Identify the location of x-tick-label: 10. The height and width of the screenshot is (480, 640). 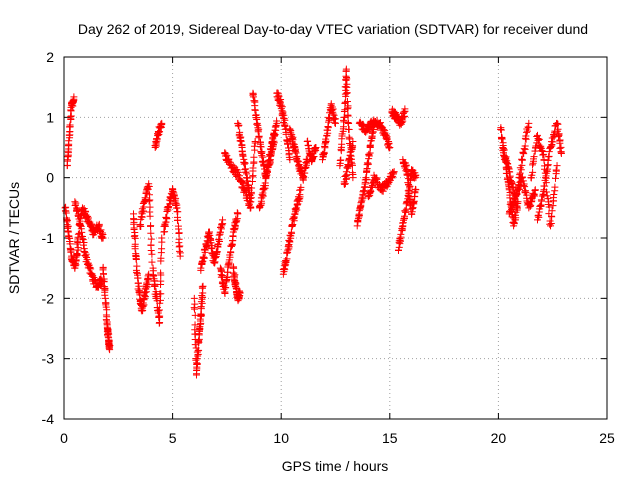
(281, 438).